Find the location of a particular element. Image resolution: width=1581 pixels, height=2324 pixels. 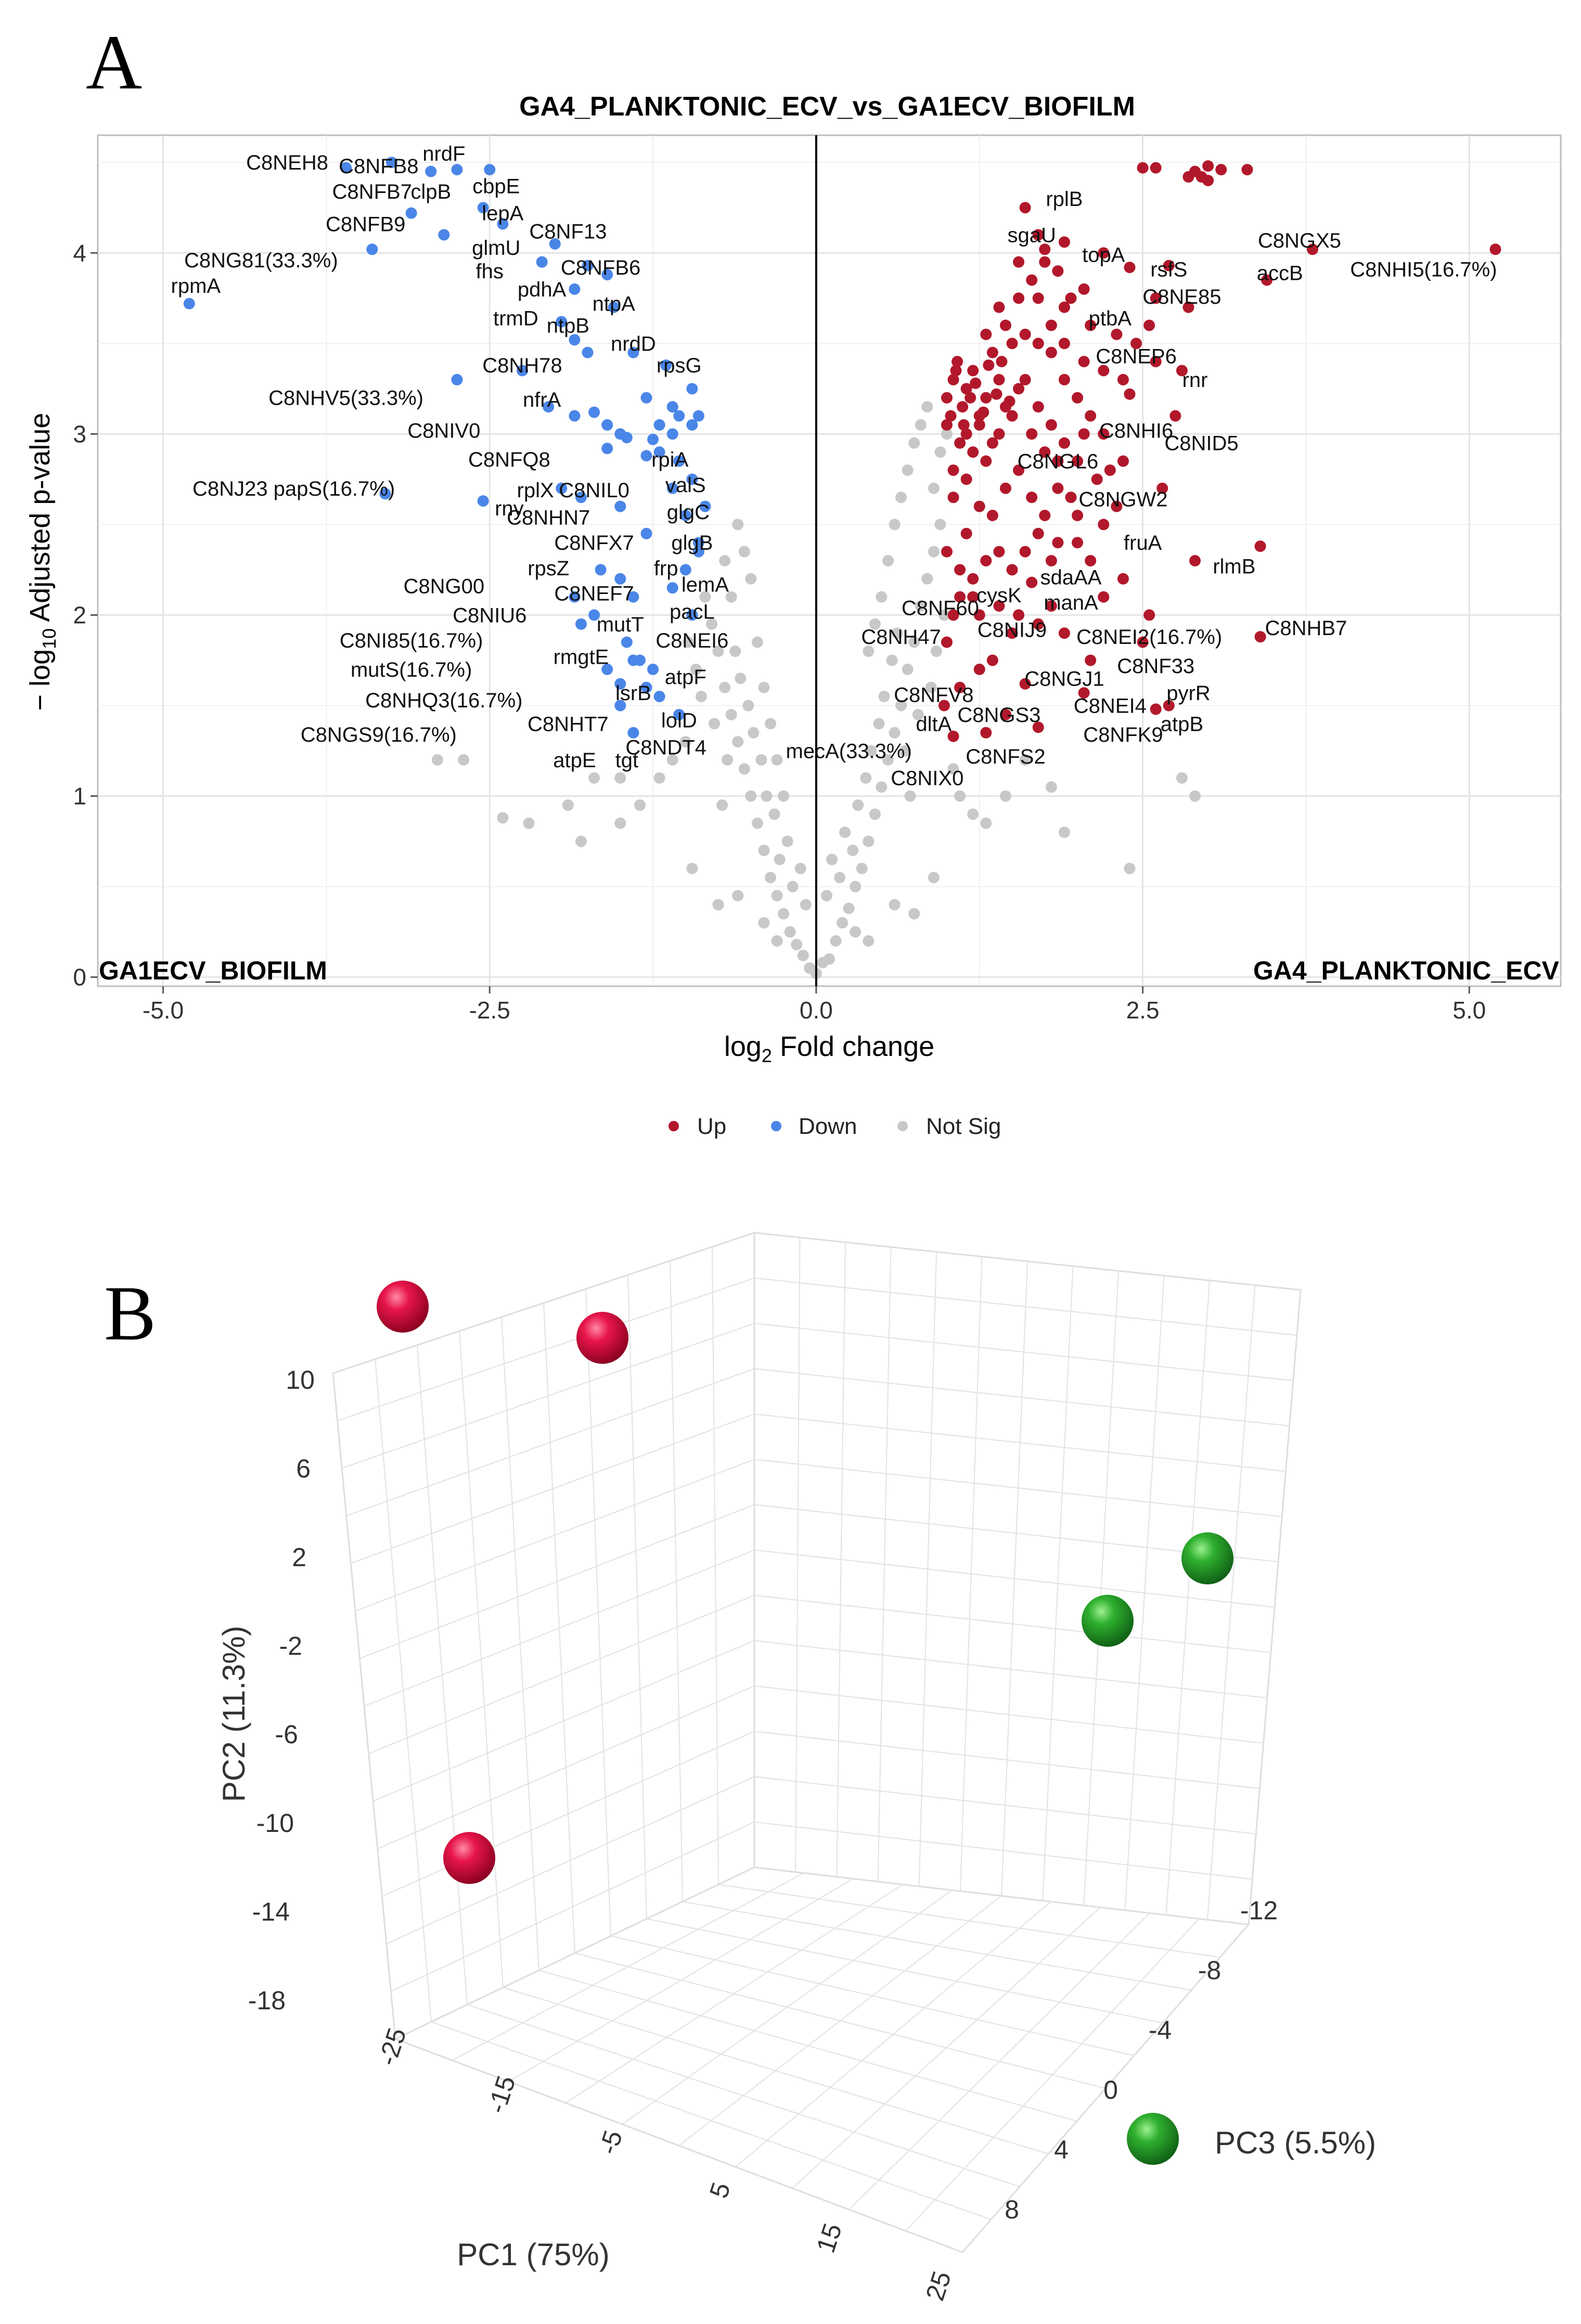

gene-label: C8NHV5(33.3%) is located at coordinates (345, 398).